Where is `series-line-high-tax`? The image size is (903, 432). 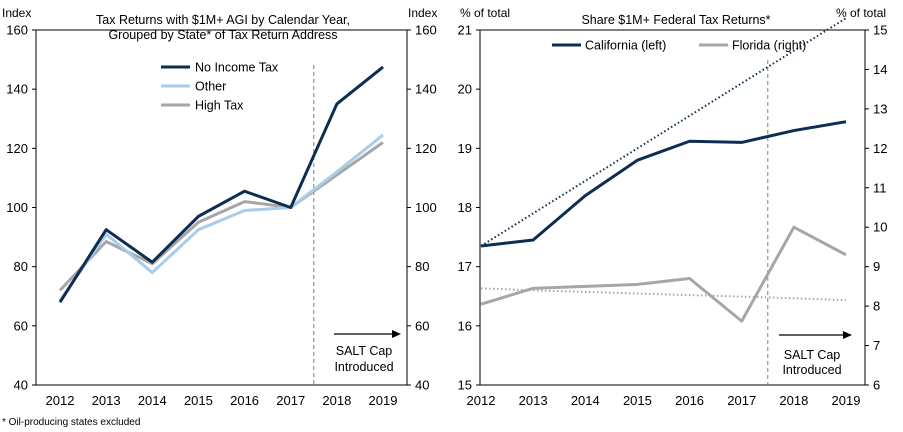 series-line-high-tax is located at coordinates (221, 216).